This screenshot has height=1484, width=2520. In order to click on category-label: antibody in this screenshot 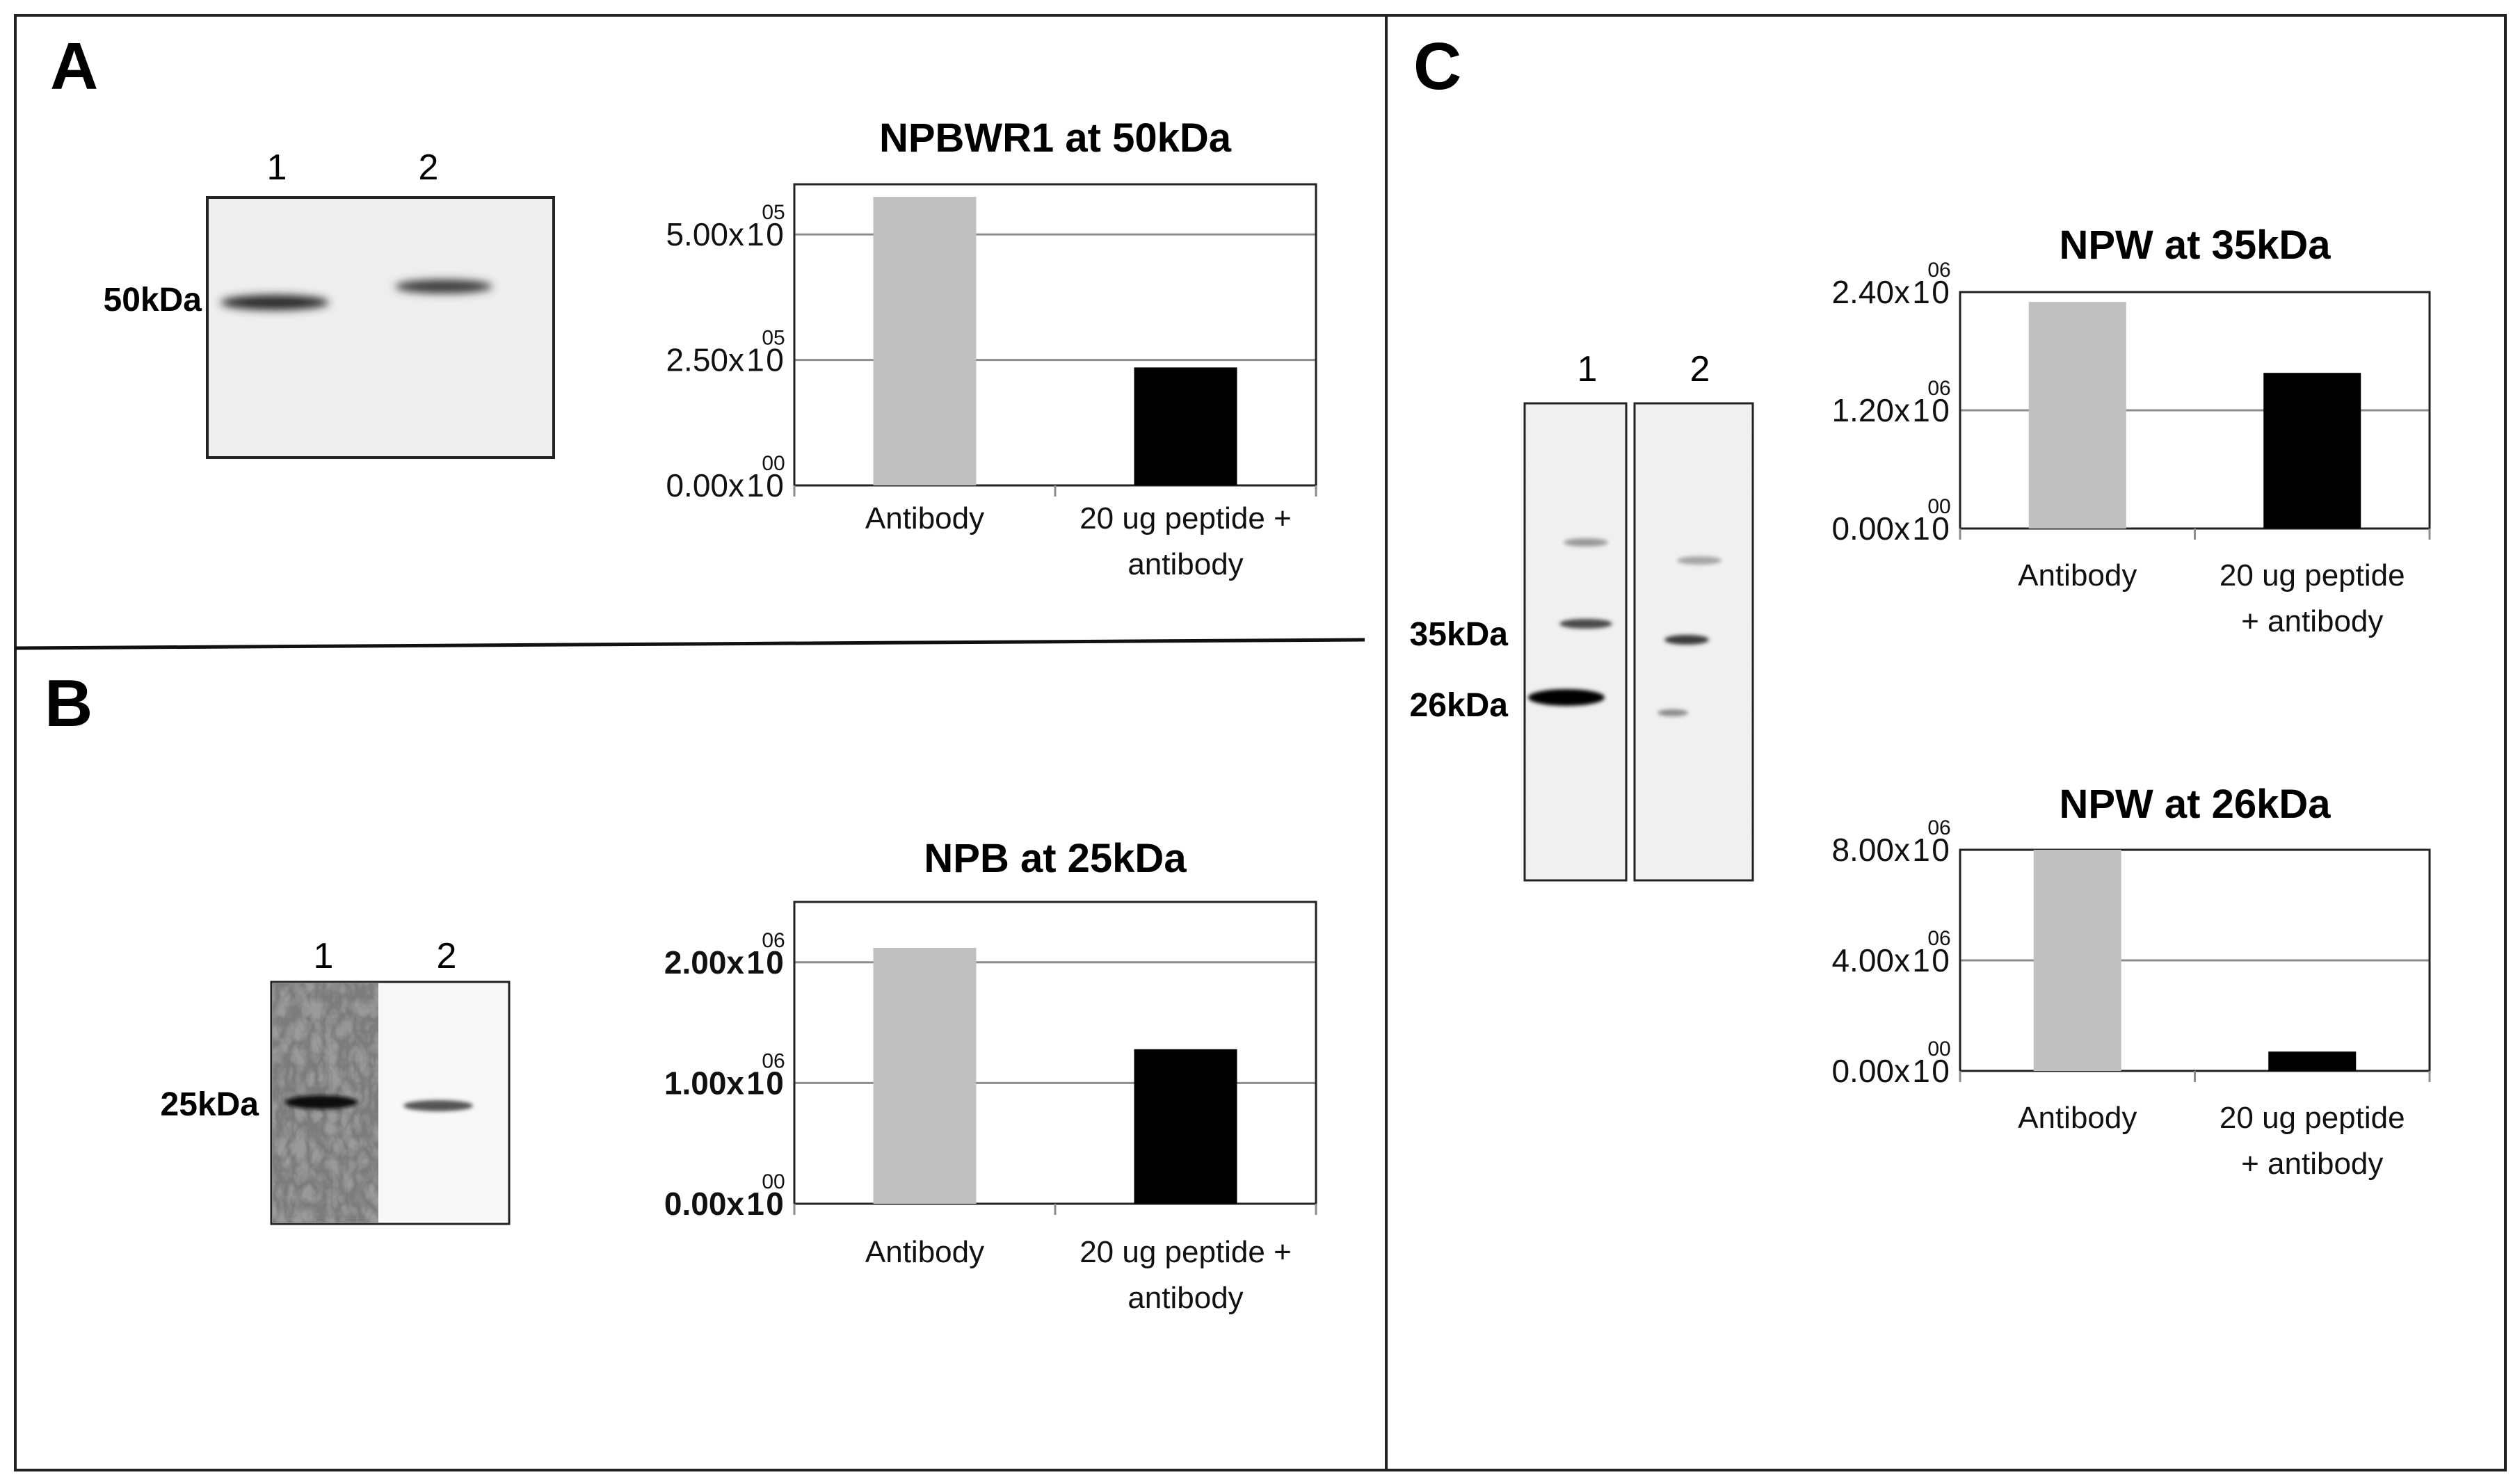, I will do `click(1185, 564)`.